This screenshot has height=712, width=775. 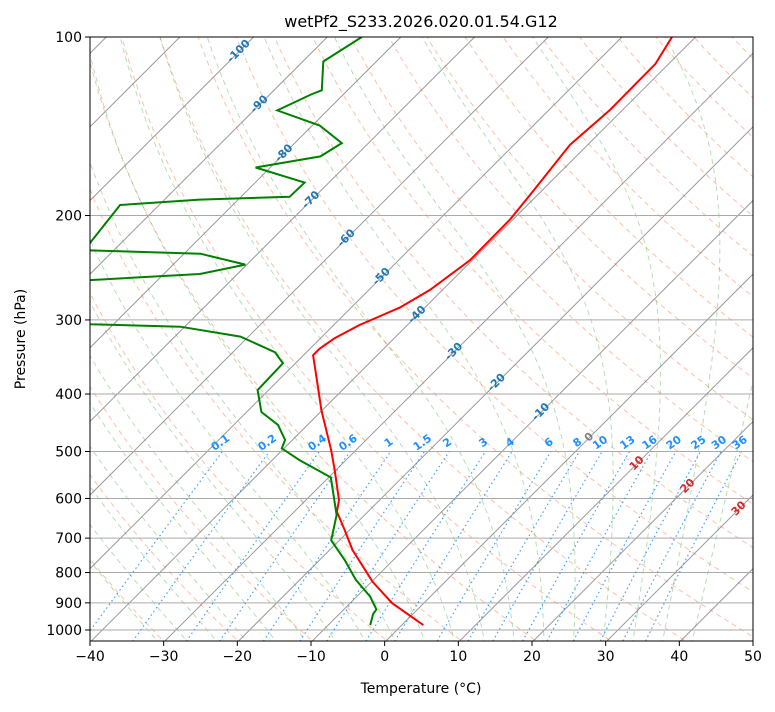 What do you see at coordinates (416, 314) in the screenshot?
I see `isotherm-label: -40` at bounding box center [416, 314].